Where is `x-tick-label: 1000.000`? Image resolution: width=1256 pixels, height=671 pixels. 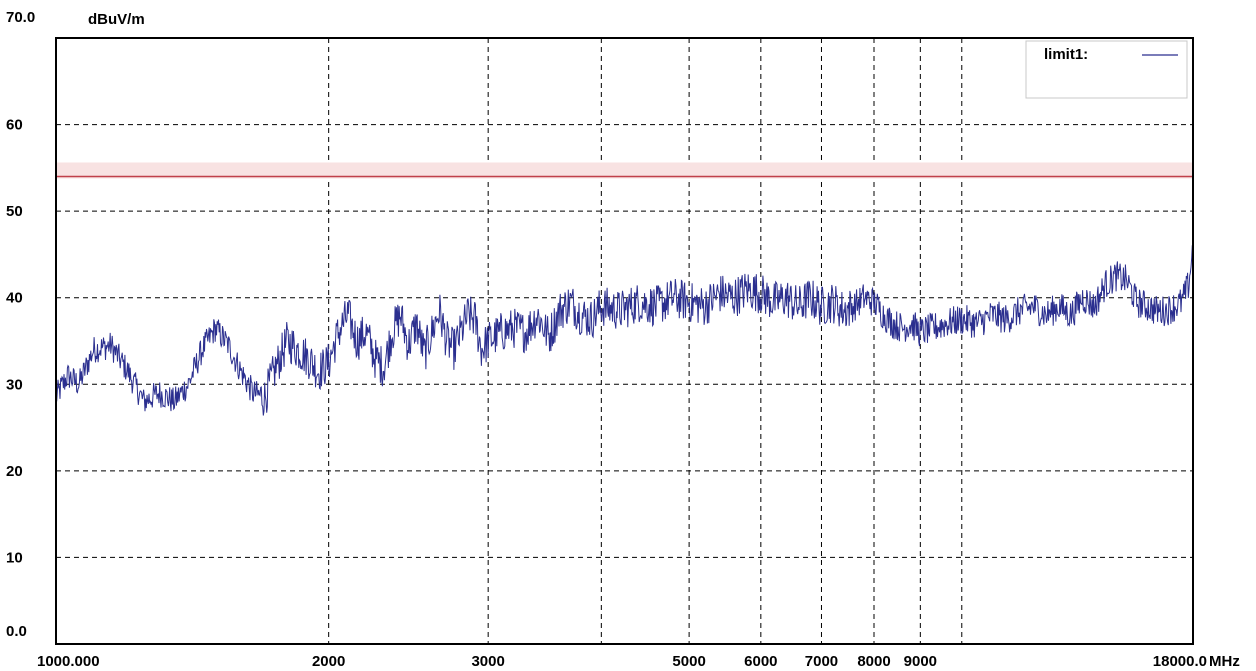
x-tick-label: 1000.000 is located at coordinates (68, 661).